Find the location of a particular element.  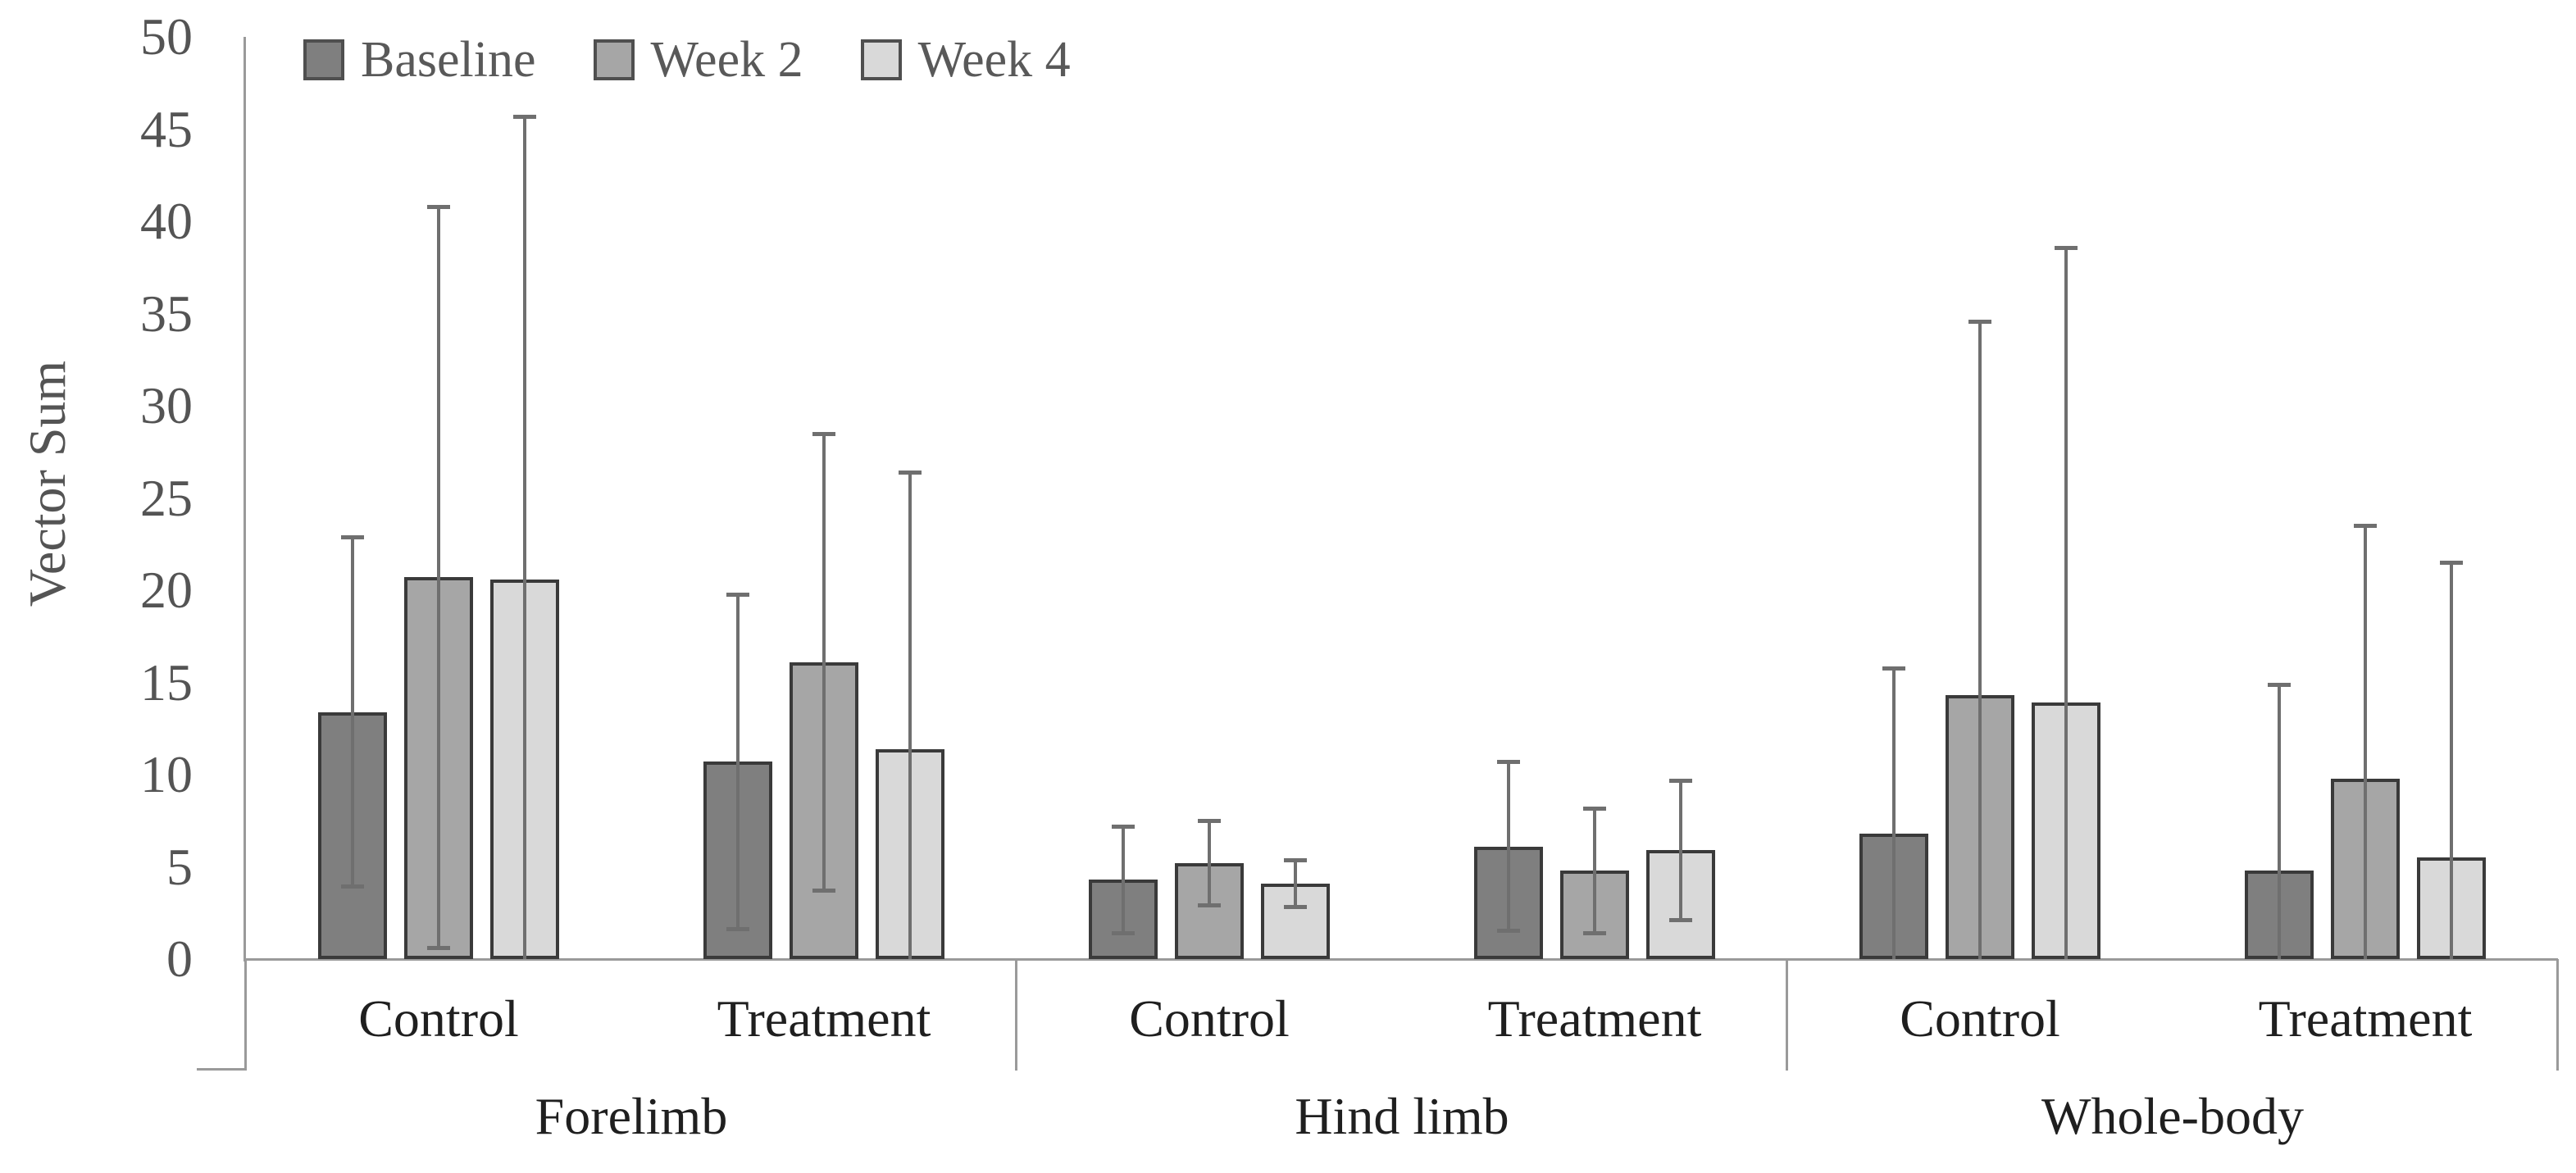

group-label-0: Forelimb is located at coordinates (631, 1116).